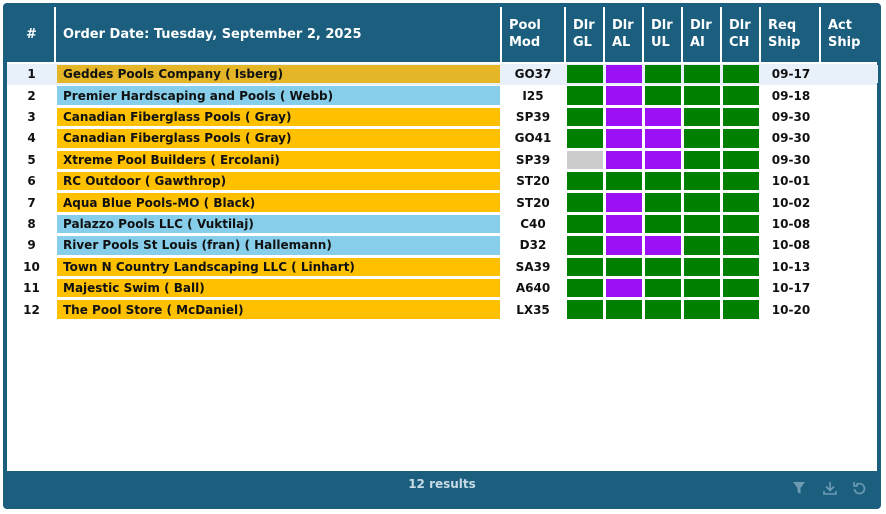  I want to click on row-index: 3, so click(31, 116).